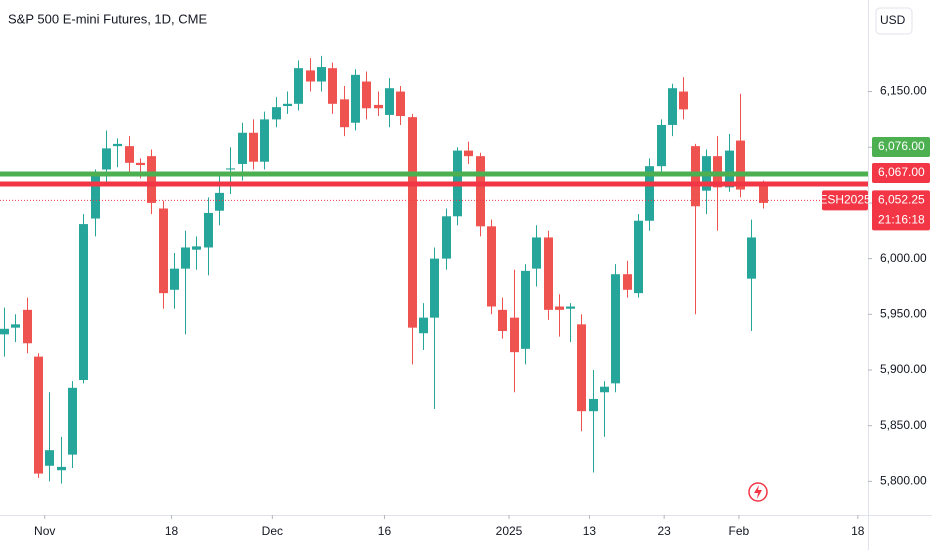 Image resolution: width=932 pixels, height=550 pixels. I want to click on symbol-label: ESH2025, so click(845, 200).